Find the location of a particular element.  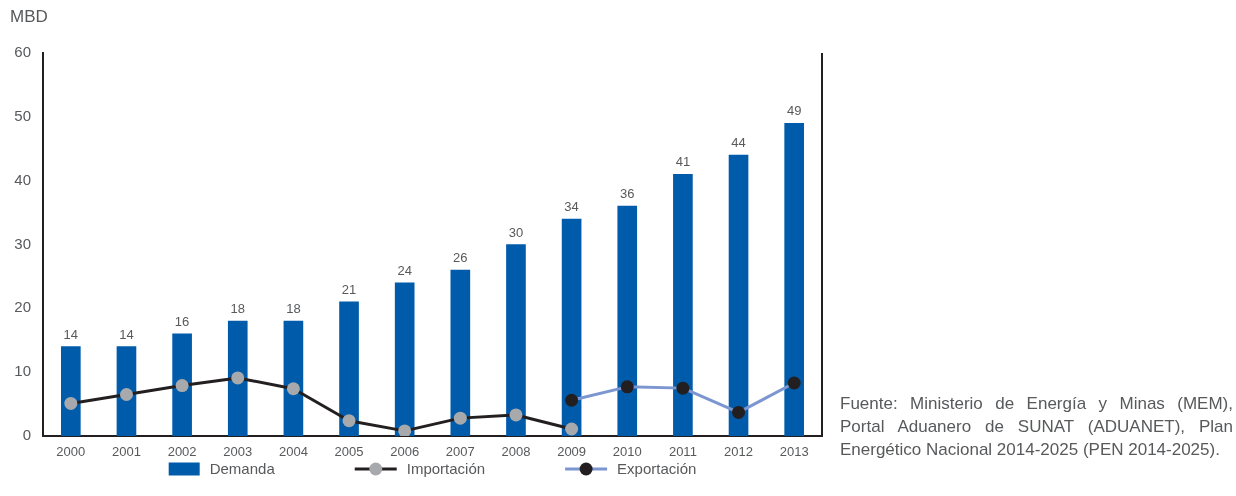

x-tick-label: 2012 is located at coordinates (738, 452).